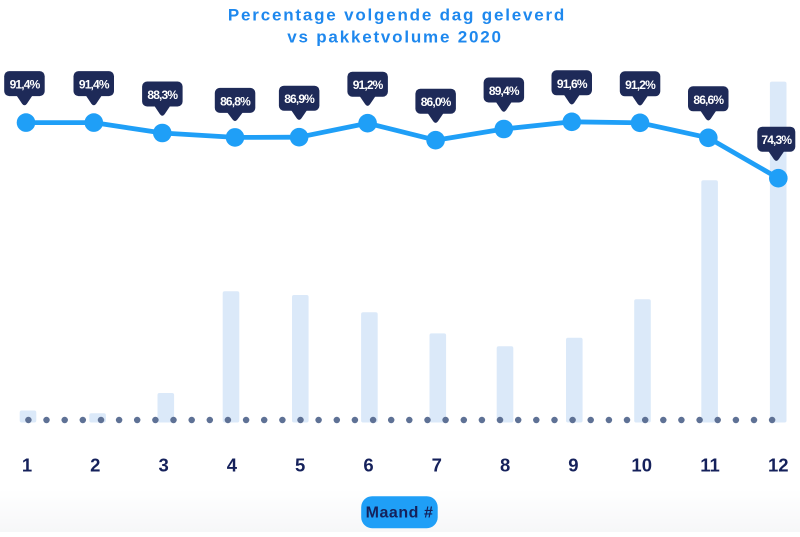 The height and width of the screenshot is (537, 800). What do you see at coordinates (163, 465) in the screenshot?
I see `svg-text: 3` at bounding box center [163, 465].